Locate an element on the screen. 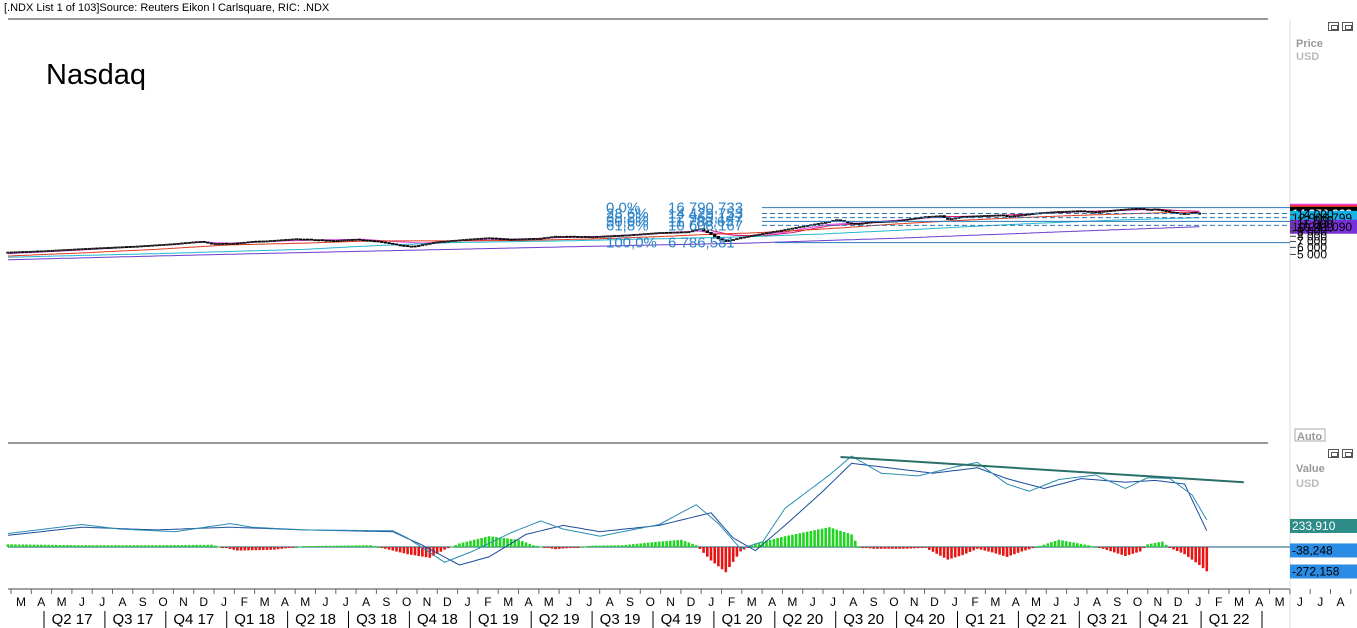 The image size is (1357, 628). fib-level-value: 14 429,753 is located at coordinates (705, 214).